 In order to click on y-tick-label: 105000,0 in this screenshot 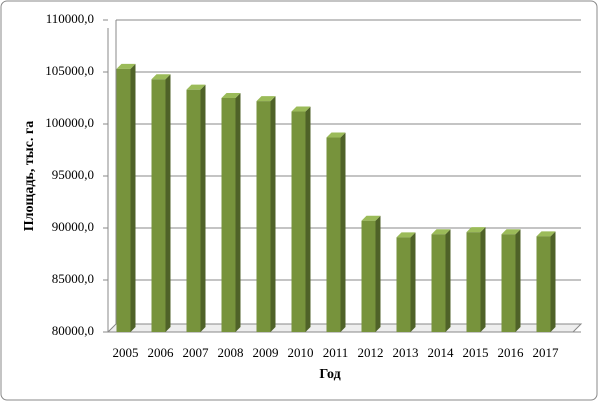, I will do `click(69, 70)`.